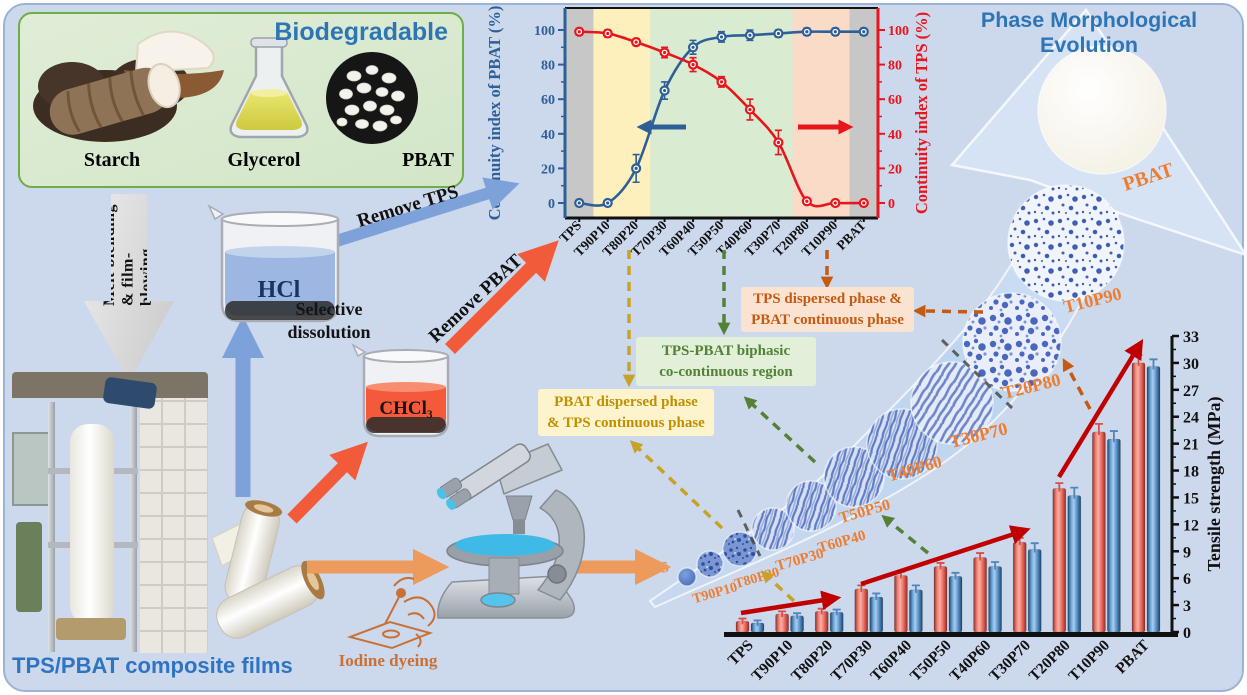  Describe the element at coordinates (269, 88) in the screenshot. I see `glycerol-flask-image` at that location.